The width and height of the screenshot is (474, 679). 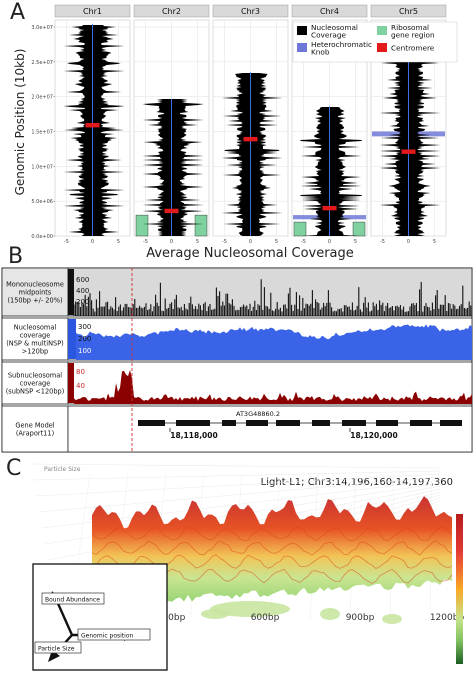 What do you see at coordinates (265, 618) in the screenshot?
I see `surface-x-tick-label: 600bp` at bounding box center [265, 618].